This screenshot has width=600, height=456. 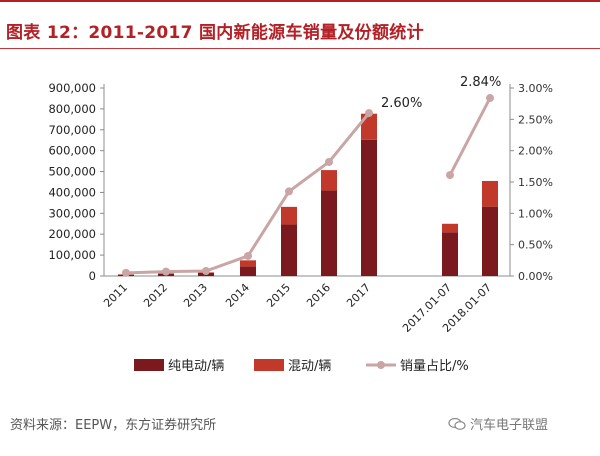 What do you see at coordinates (196, 366) in the screenshot?
I see `legend-label: 纯电动/辆` at bounding box center [196, 366].